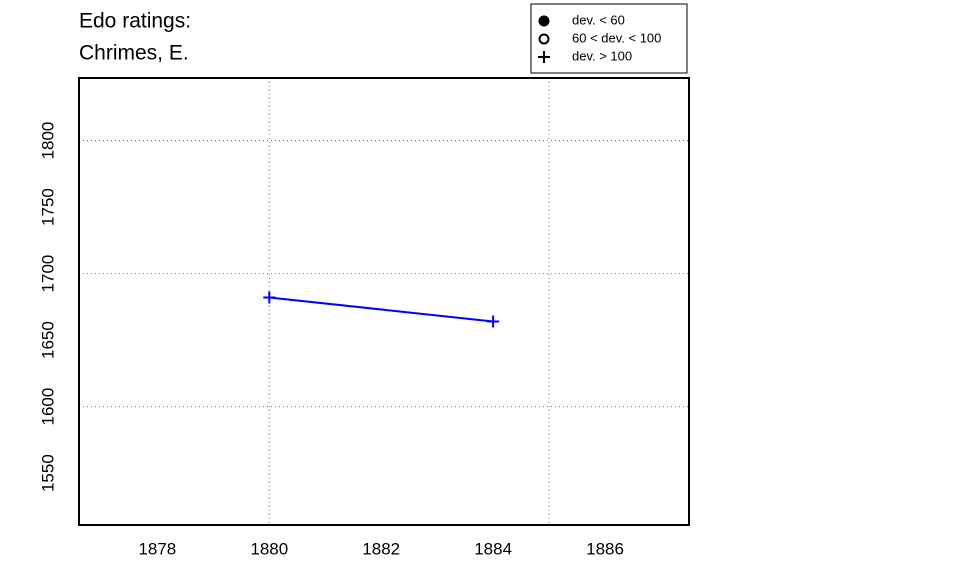  What do you see at coordinates (616, 37) in the screenshot?
I see `legend-label: 60 < dev. < 100` at bounding box center [616, 37].